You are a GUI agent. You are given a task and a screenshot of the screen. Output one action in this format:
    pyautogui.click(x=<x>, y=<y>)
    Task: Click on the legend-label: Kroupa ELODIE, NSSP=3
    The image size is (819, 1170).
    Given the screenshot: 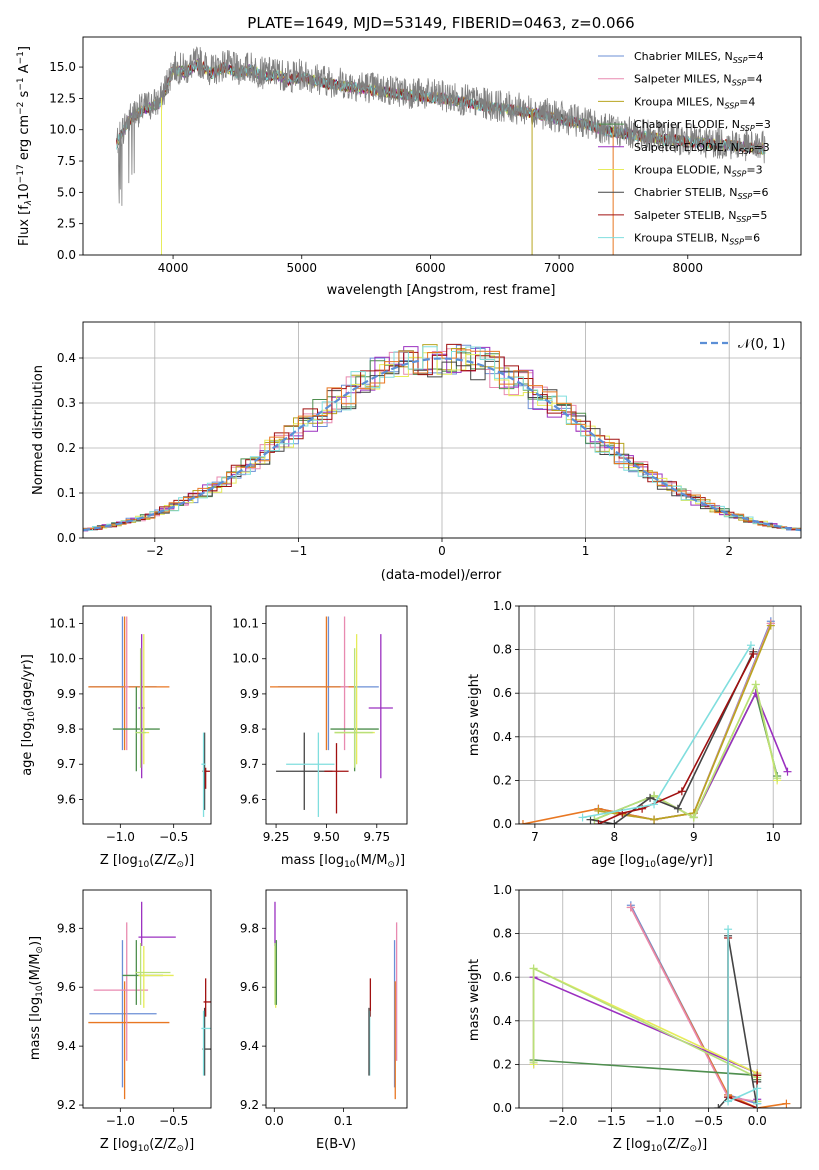 What is the action you would take?
    pyautogui.click(x=698, y=171)
    